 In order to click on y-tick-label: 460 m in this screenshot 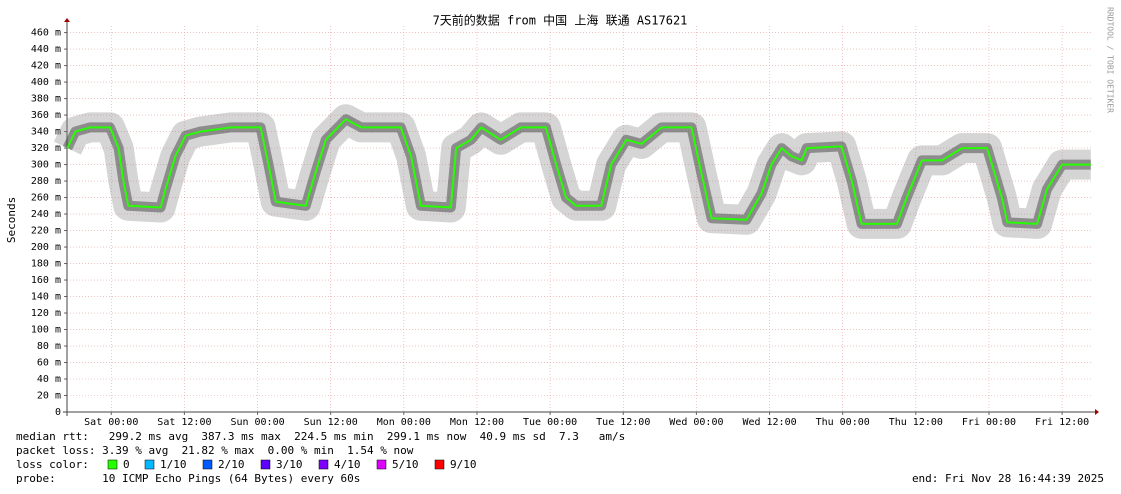, I will do `click(46, 33)`.